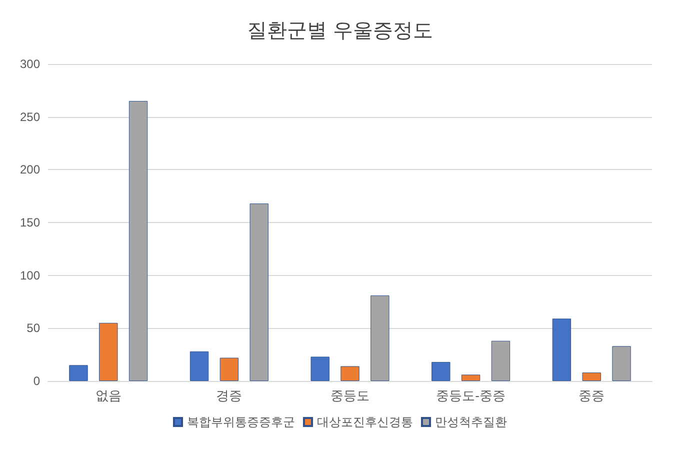 This screenshot has width=680, height=449. I want to click on x-tick-label: 없음, so click(108, 395).